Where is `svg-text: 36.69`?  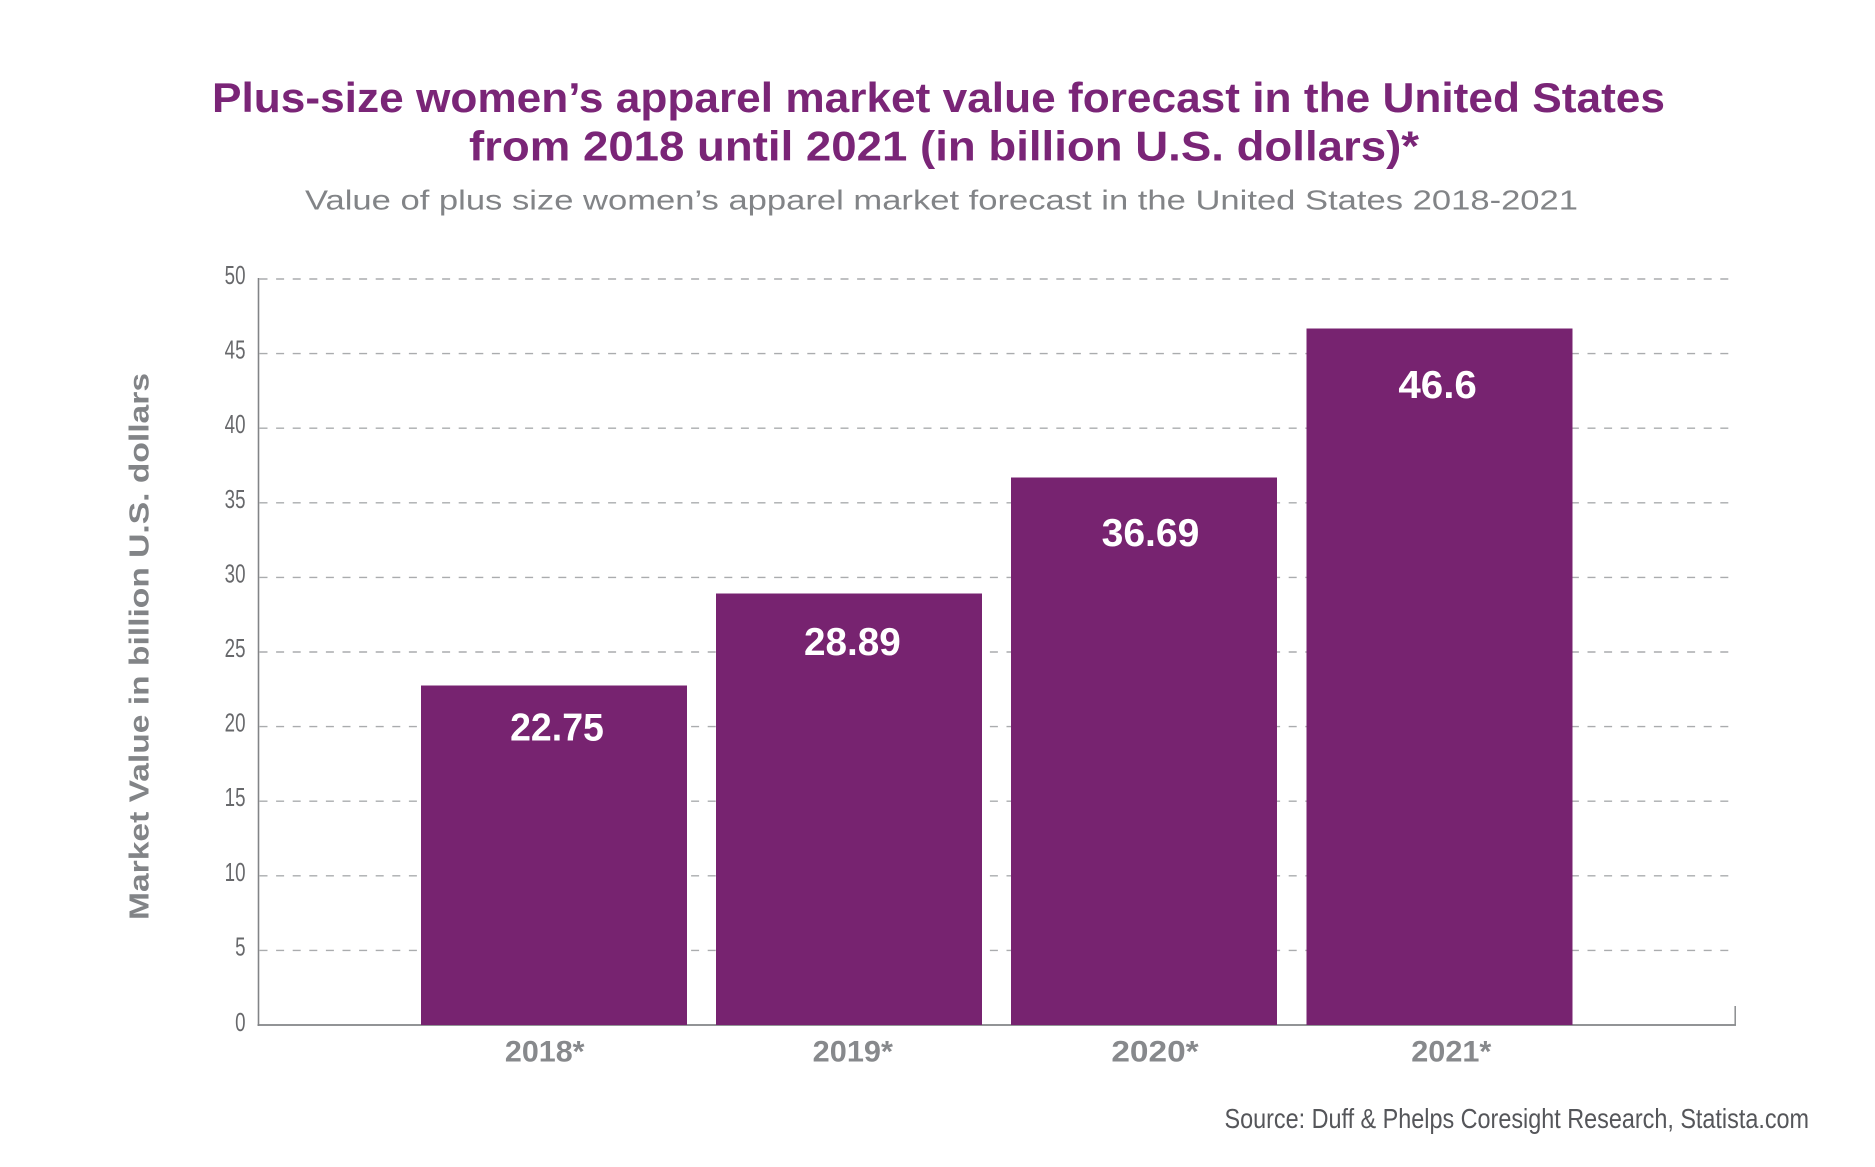 svg-text: 36.69 is located at coordinates (1151, 533).